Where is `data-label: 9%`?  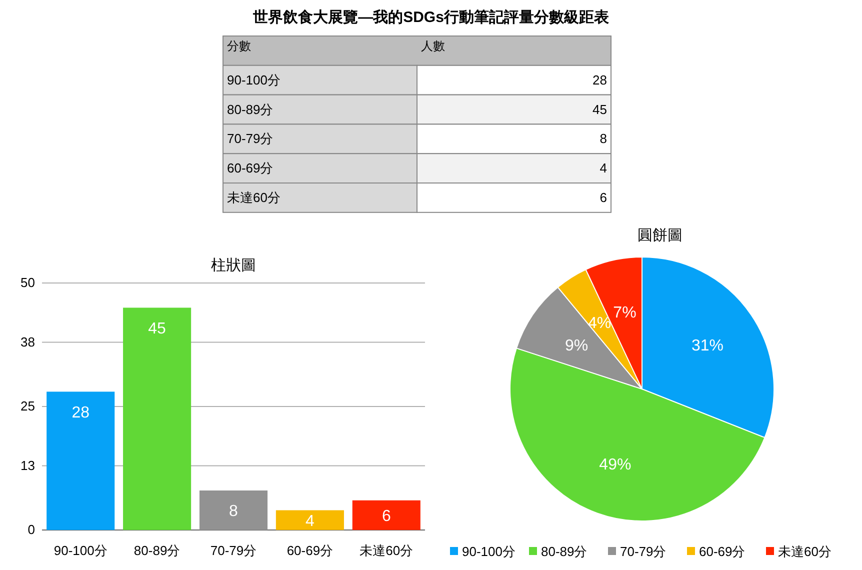
data-label: 9% is located at coordinates (576, 345).